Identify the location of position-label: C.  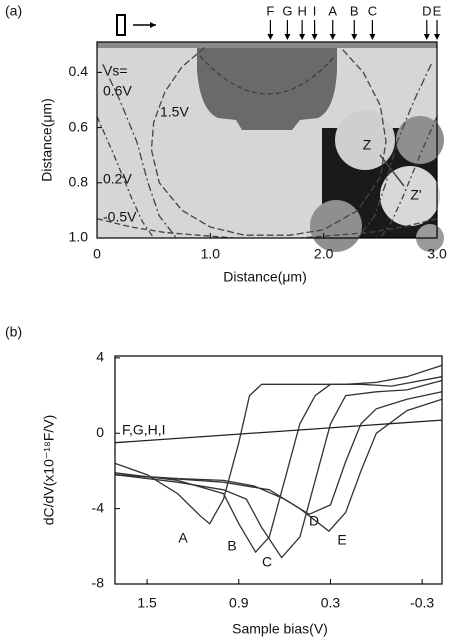
(372, 10).